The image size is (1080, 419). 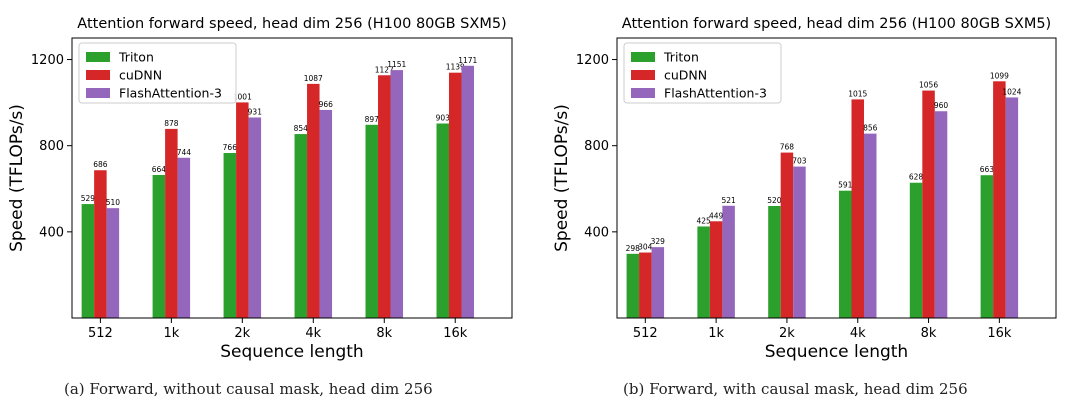 I want to click on bar-value-label: 686, so click(x=100, y=164).